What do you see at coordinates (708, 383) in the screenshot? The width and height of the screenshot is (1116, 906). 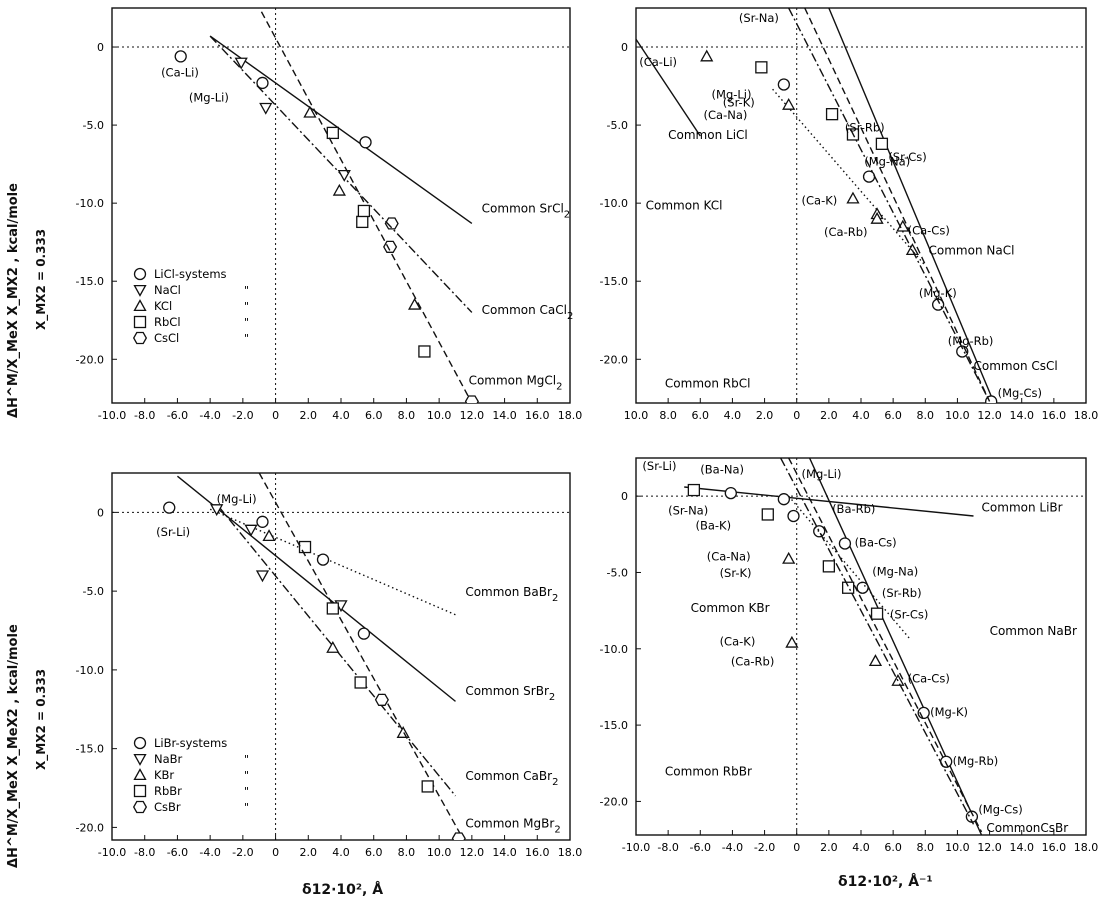 I see `series-label: Common RbCl` at bounding box center [708, 383].